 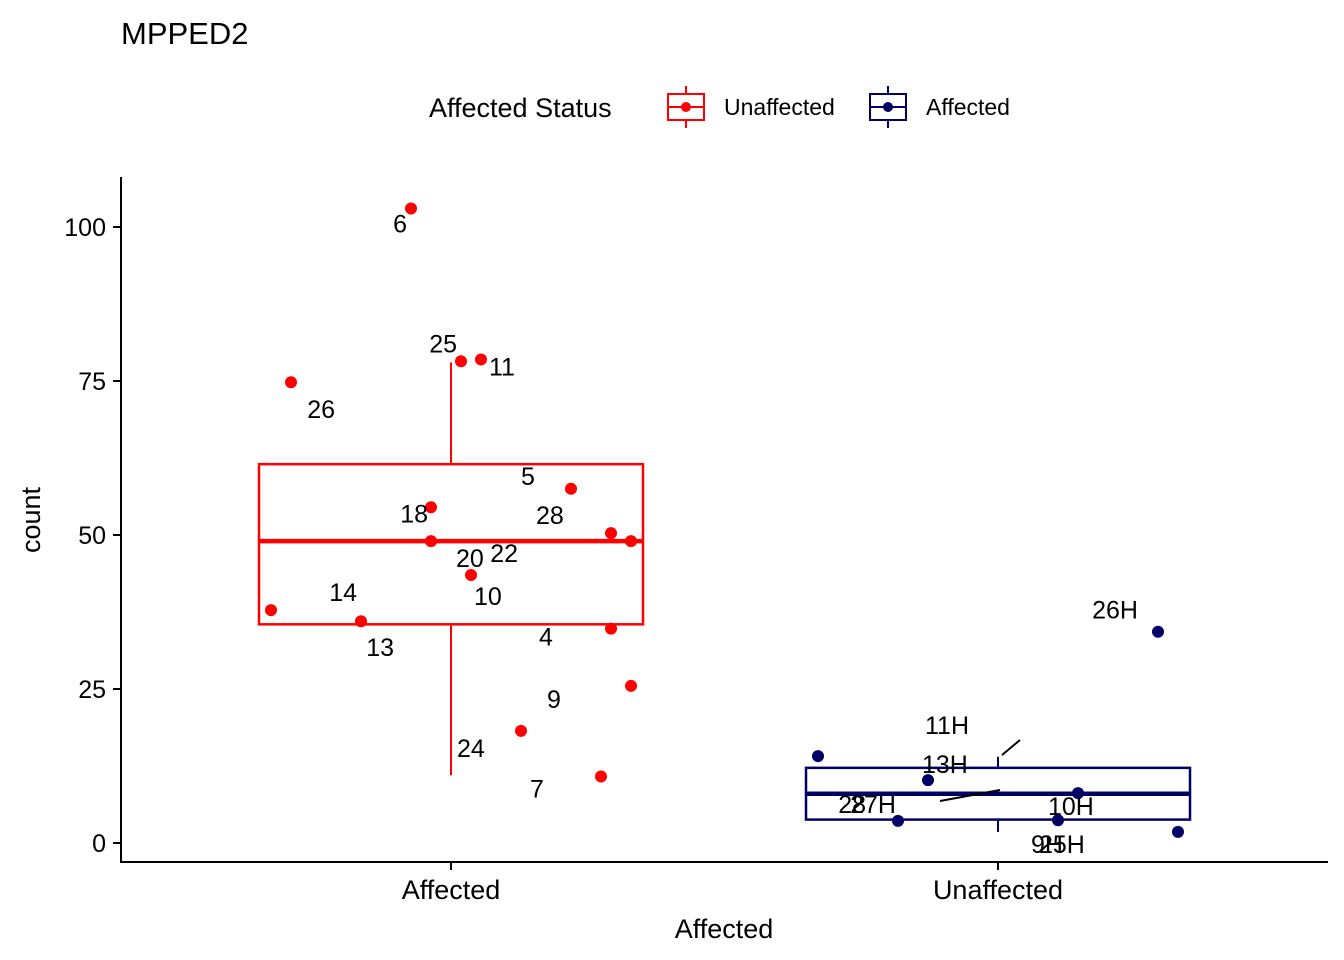 I want to click on legend: Affected Status Unaffected Affected, so click(x=719, y=107).